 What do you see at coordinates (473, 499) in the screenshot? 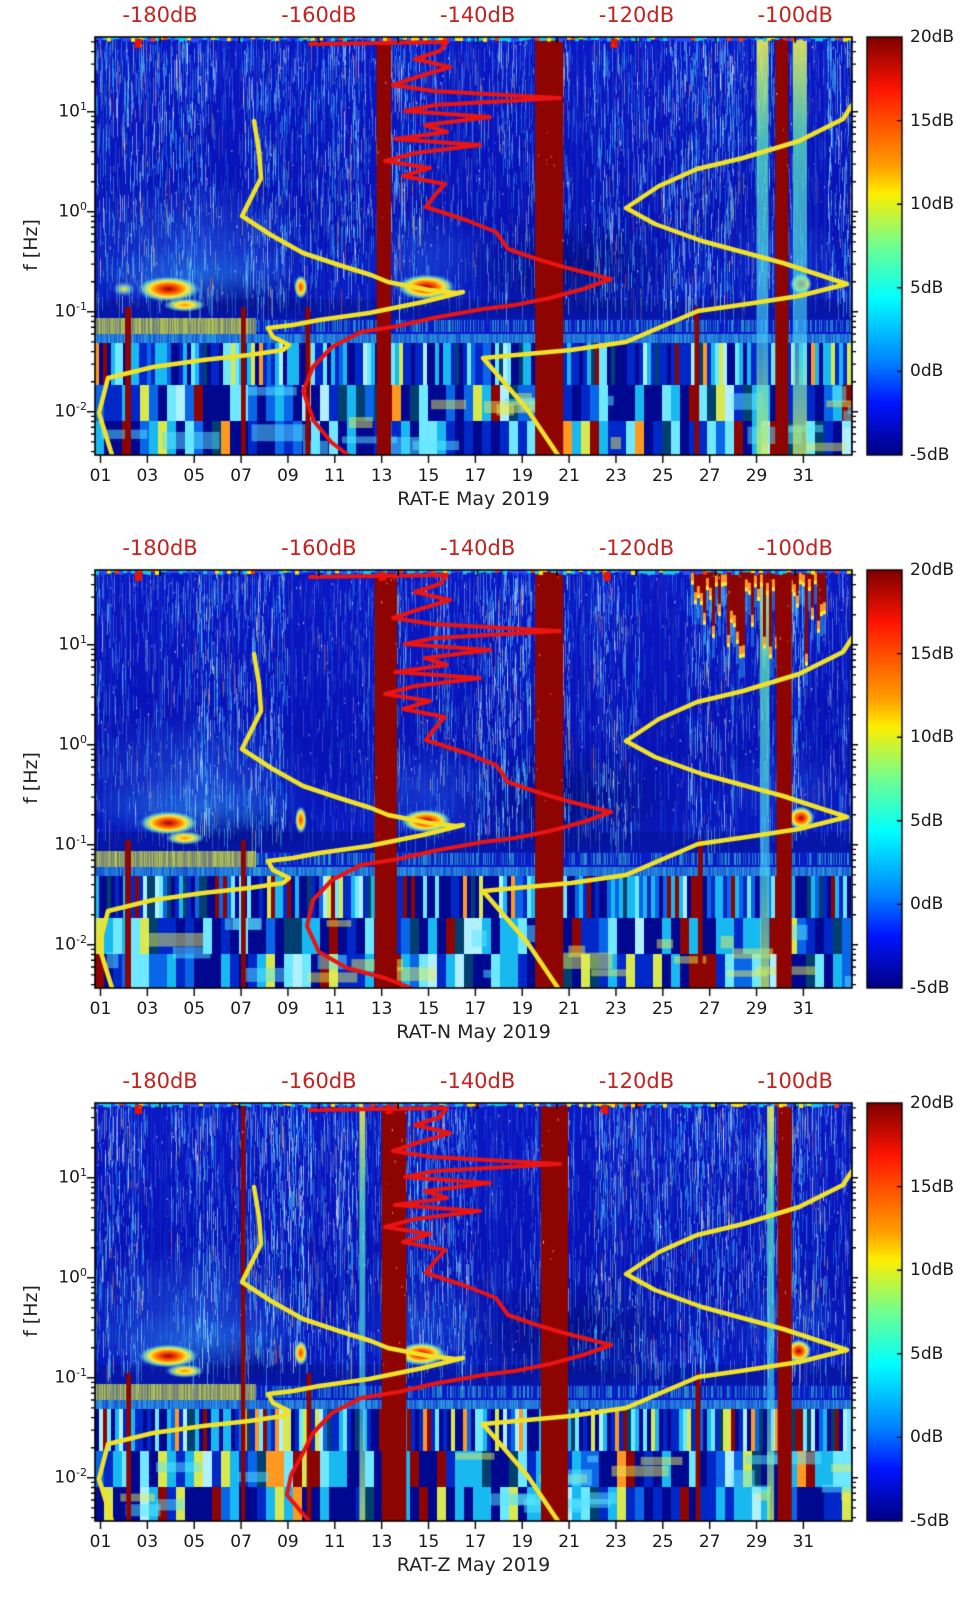
I see `x-axis-title: RAT-E May 2019` at bounding box center [473, 499].